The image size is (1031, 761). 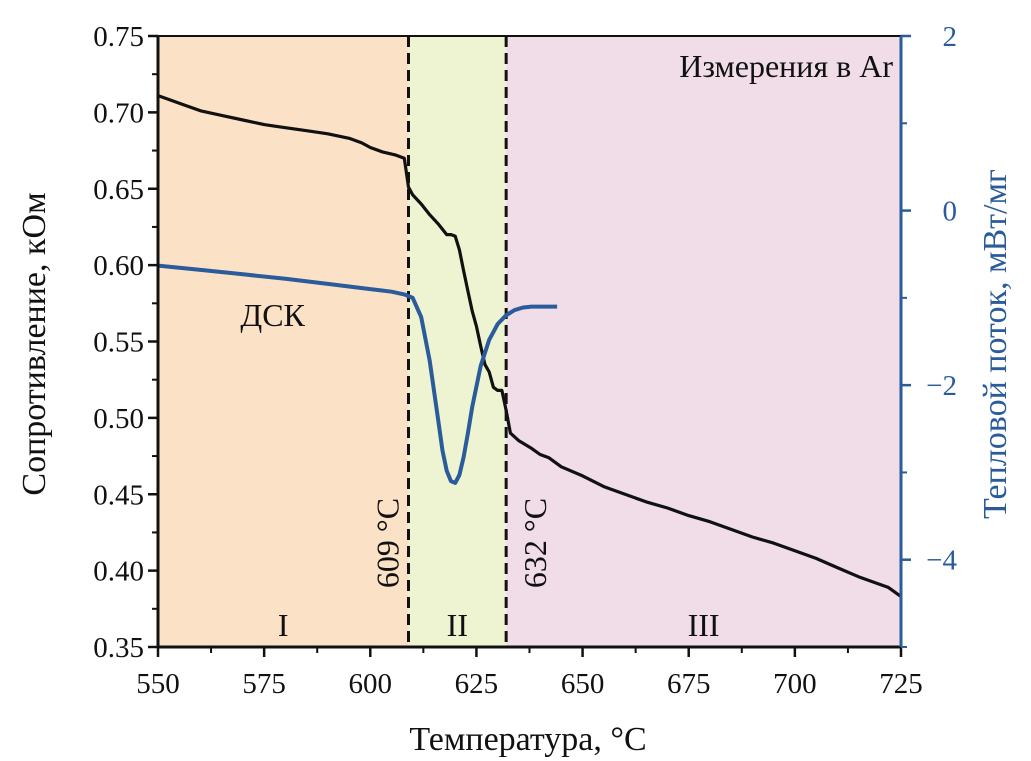 What do you see at coordinates (357, 374) in the screenshot?
I see `dsc-line` at bounding box center [357, 374].